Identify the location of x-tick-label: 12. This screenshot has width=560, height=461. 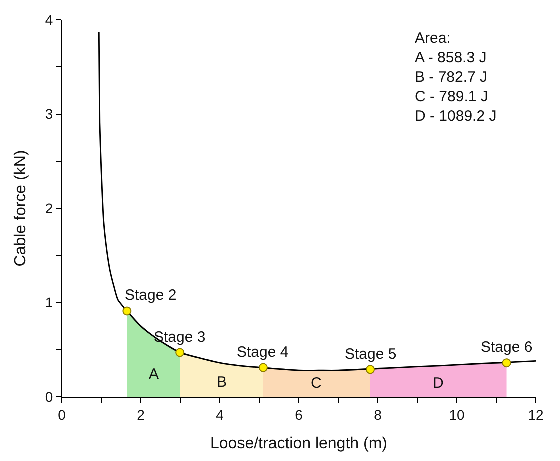
(536, 414).